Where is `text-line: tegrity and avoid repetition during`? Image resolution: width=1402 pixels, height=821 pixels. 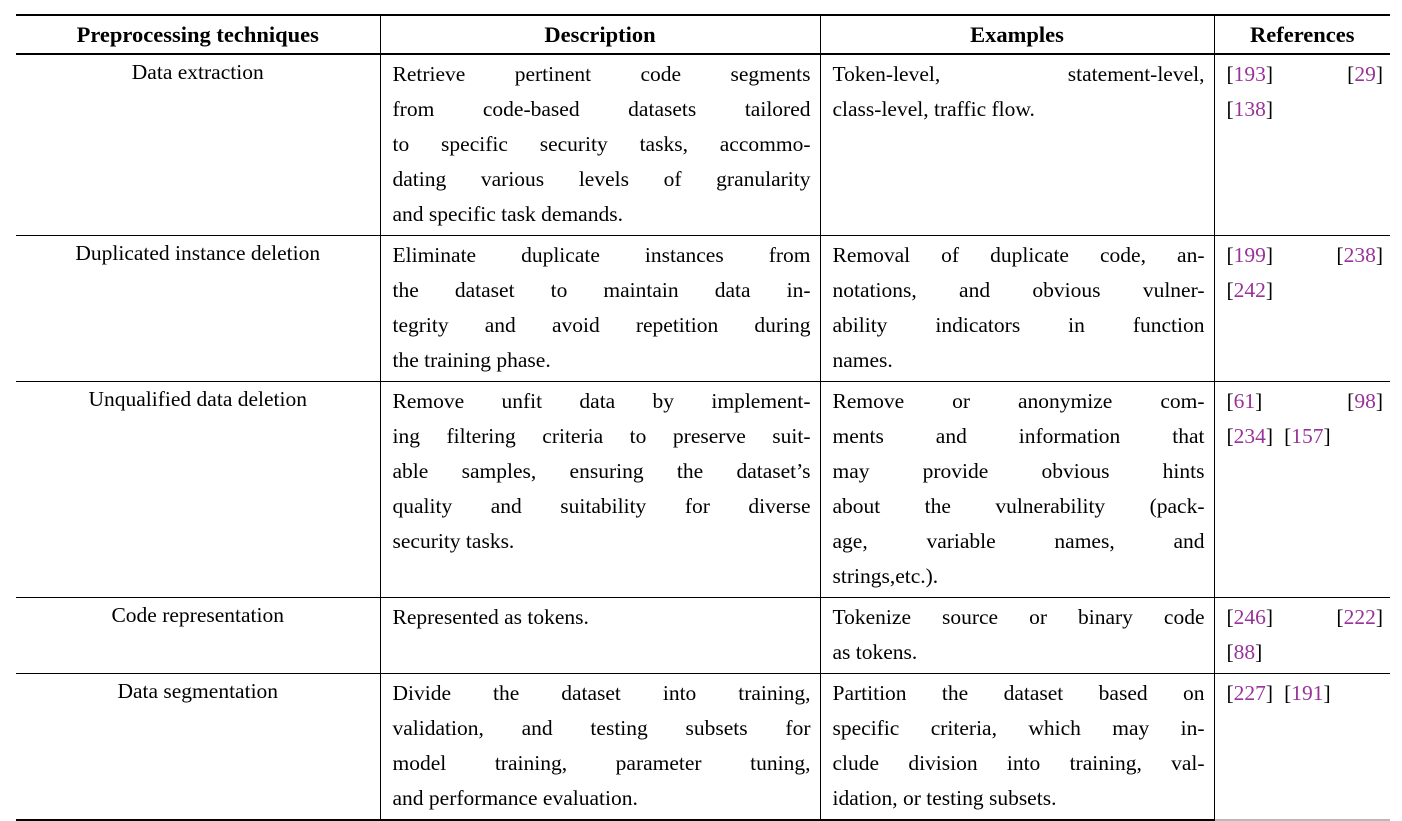
text-line: tegrity and avoid repetition during is located at coordinates (601, 325).